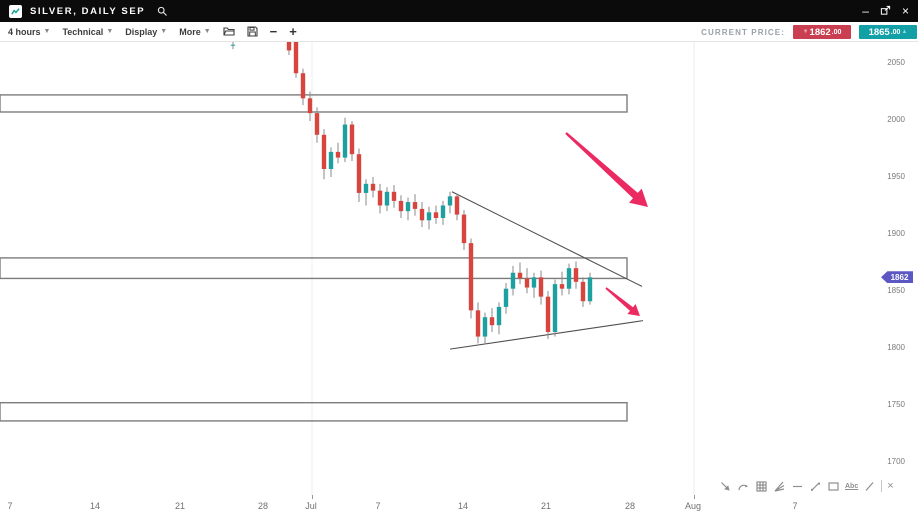 The width and height of the screenshot is (918, 518). Describe the element at coordinates (311, 506) in the screenshot. I see `x-axis-label: Jul` at that location.